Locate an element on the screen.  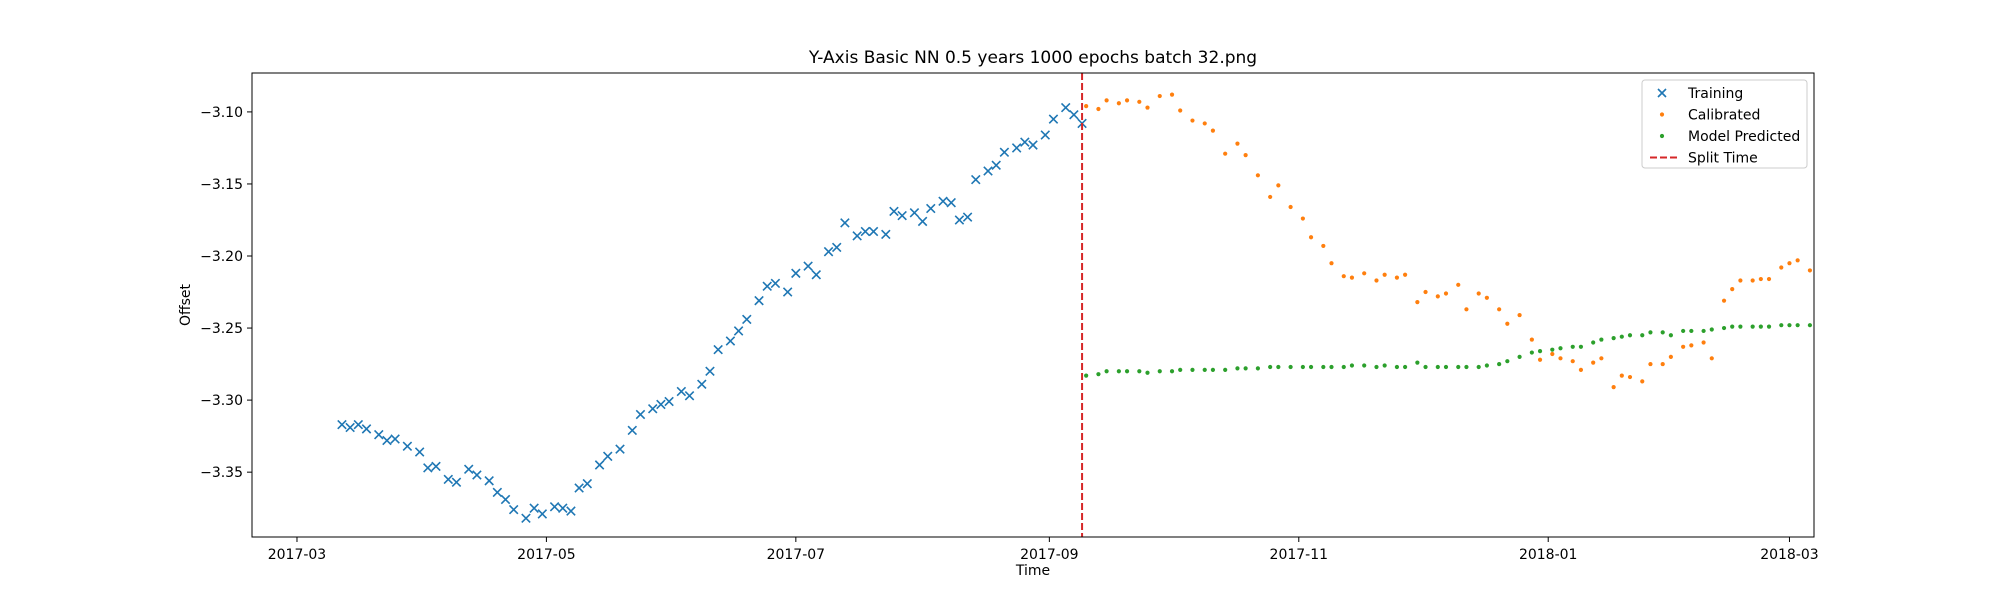
x-tick-label: 2017-09 is located at coordinates (1049, 555).